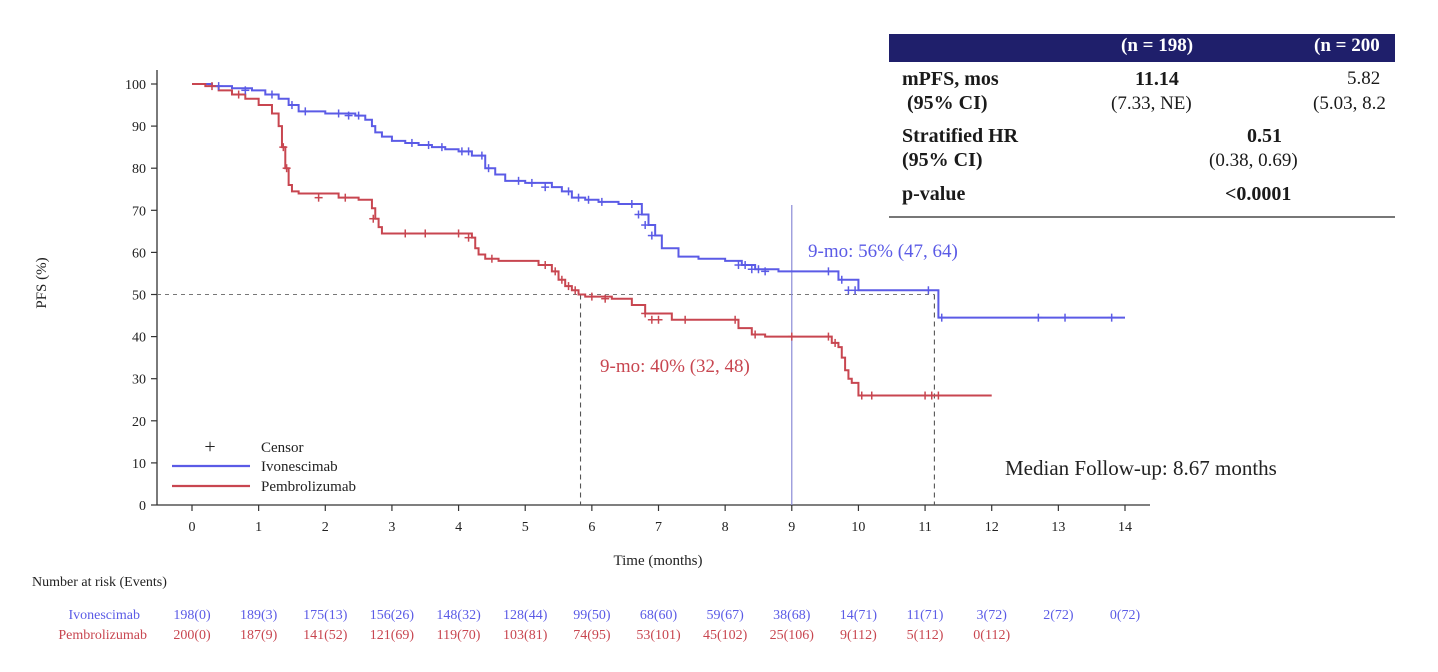 This screenshot has height=672, width=1438. I want to click on risk-value: 53(101), so click(658, 635).